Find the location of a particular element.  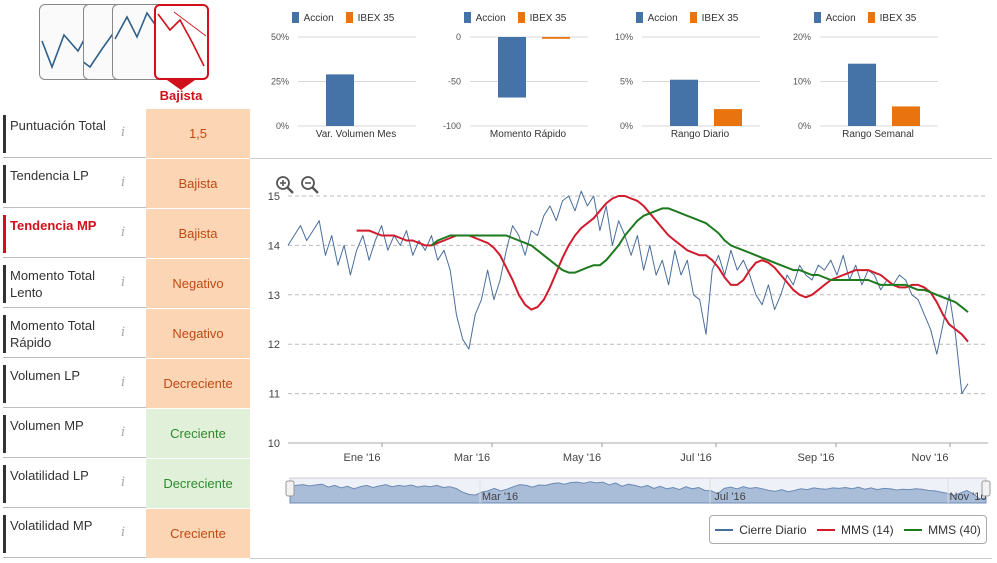

indicator-value: 1,5 is located at coordinates (198, 133).